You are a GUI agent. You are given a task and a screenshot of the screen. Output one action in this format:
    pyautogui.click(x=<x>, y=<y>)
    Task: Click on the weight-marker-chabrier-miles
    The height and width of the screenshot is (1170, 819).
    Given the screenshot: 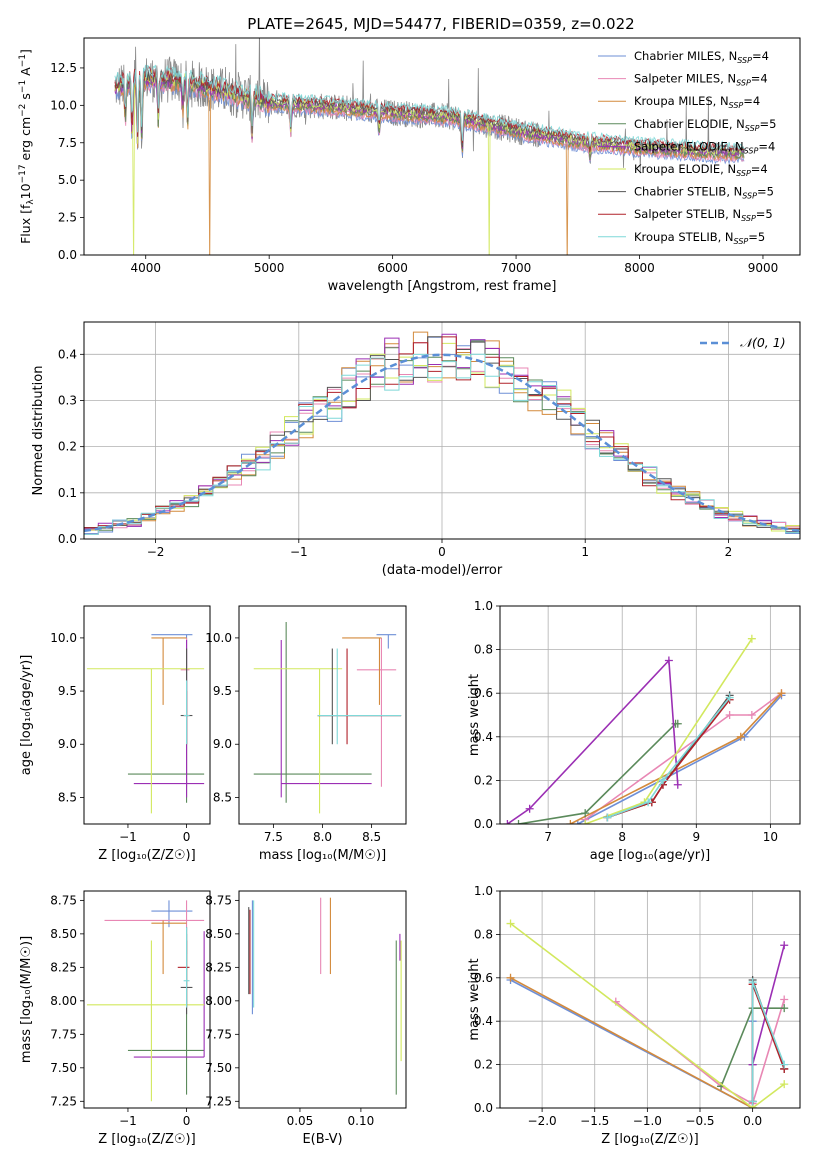 What is the action you would take?
    pyautogui.click(x=577, y=822)
    